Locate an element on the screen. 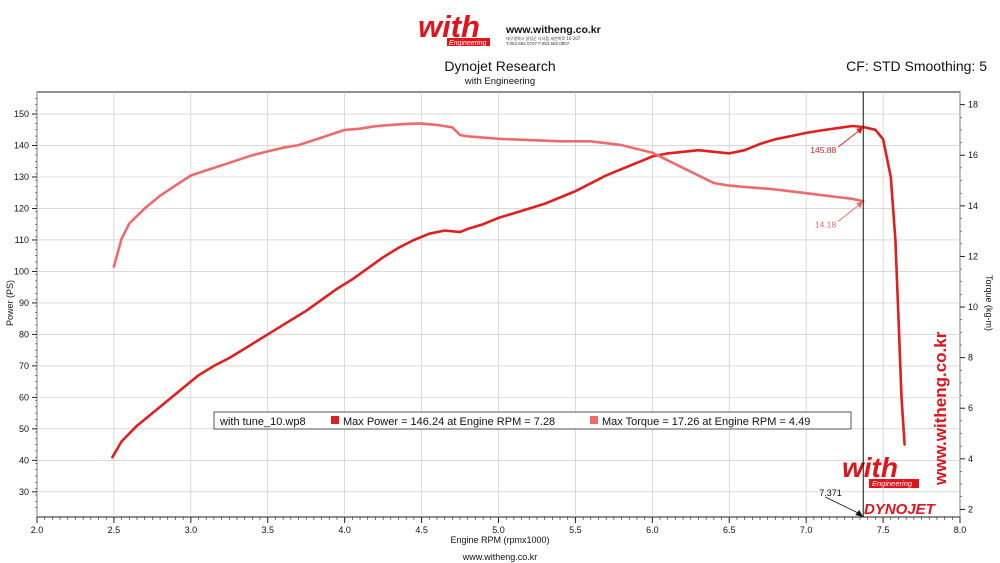  x-axis-title: Engine RPM (rpmx1000) is located at coordinates (499, 540).